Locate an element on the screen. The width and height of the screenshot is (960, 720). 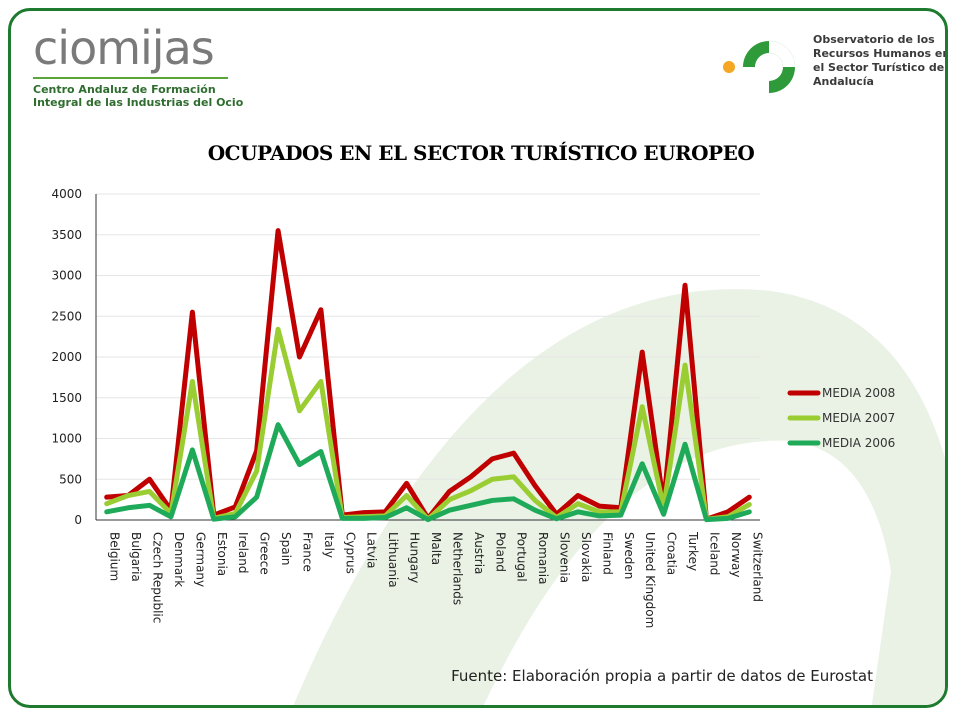
x-tick-label: Switzerland is located at coordinates (757, 567).